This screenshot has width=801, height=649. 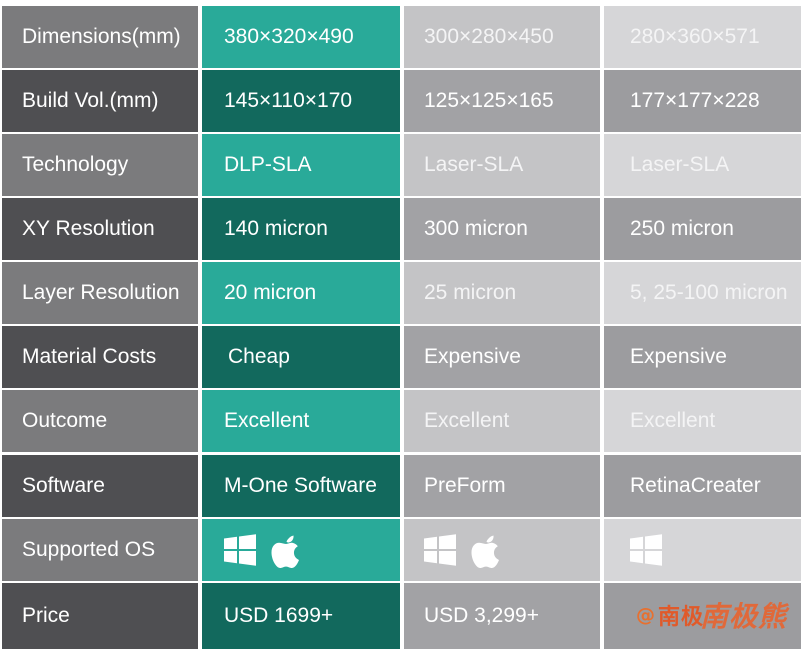 I want to click on form-value: 300 micron, so click(x=502, y=229).